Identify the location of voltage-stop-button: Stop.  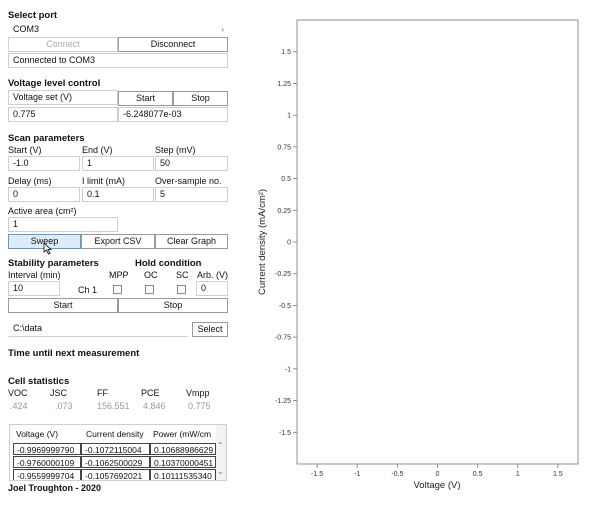
(200, 98).